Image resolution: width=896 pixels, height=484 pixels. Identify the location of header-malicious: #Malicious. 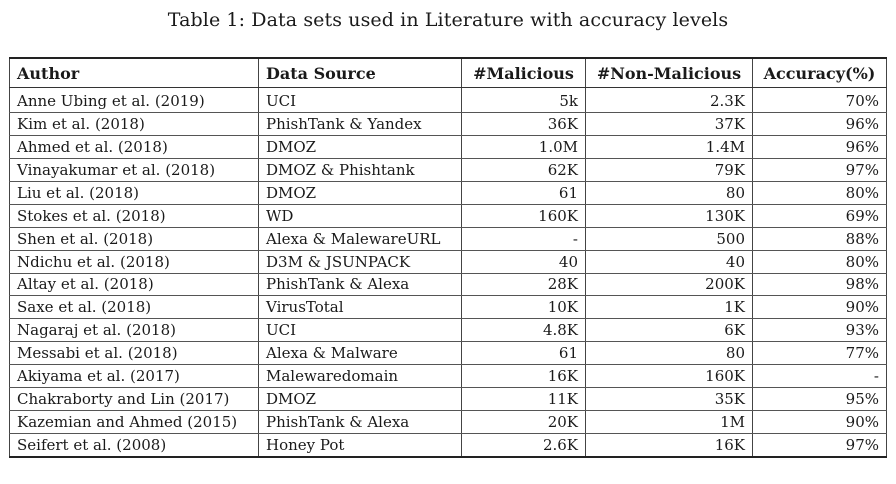
(523, 73).